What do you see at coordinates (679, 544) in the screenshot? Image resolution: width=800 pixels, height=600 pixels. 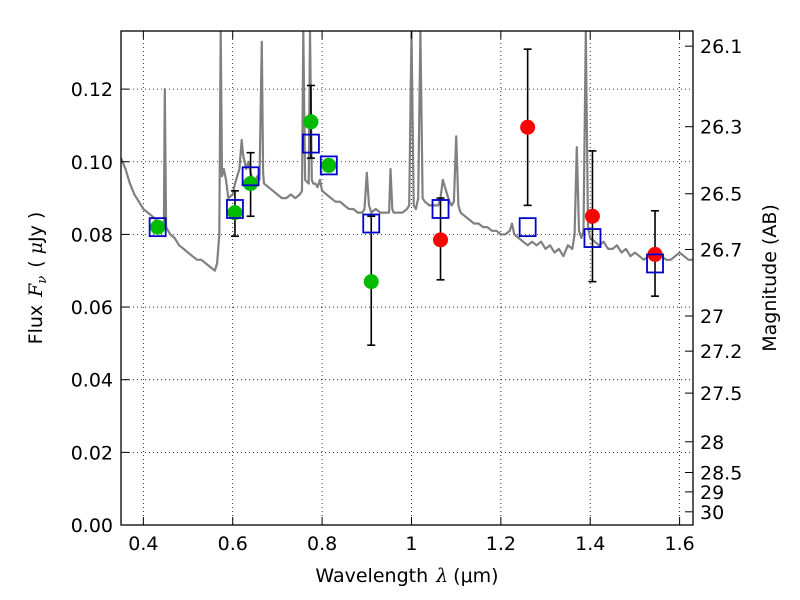 I see `x-tick-label: 1.6` at bounding box center [679, 544].